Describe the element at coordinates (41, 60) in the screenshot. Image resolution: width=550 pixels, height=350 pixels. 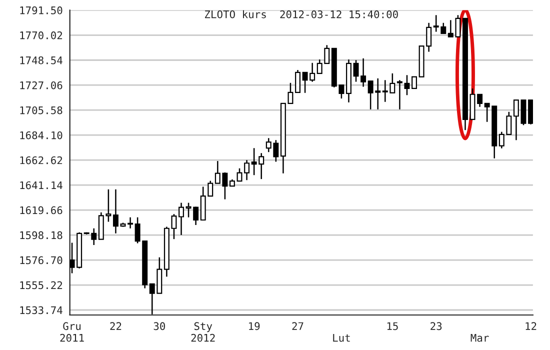
I see `y-tick-label: 1748.54` at that location.